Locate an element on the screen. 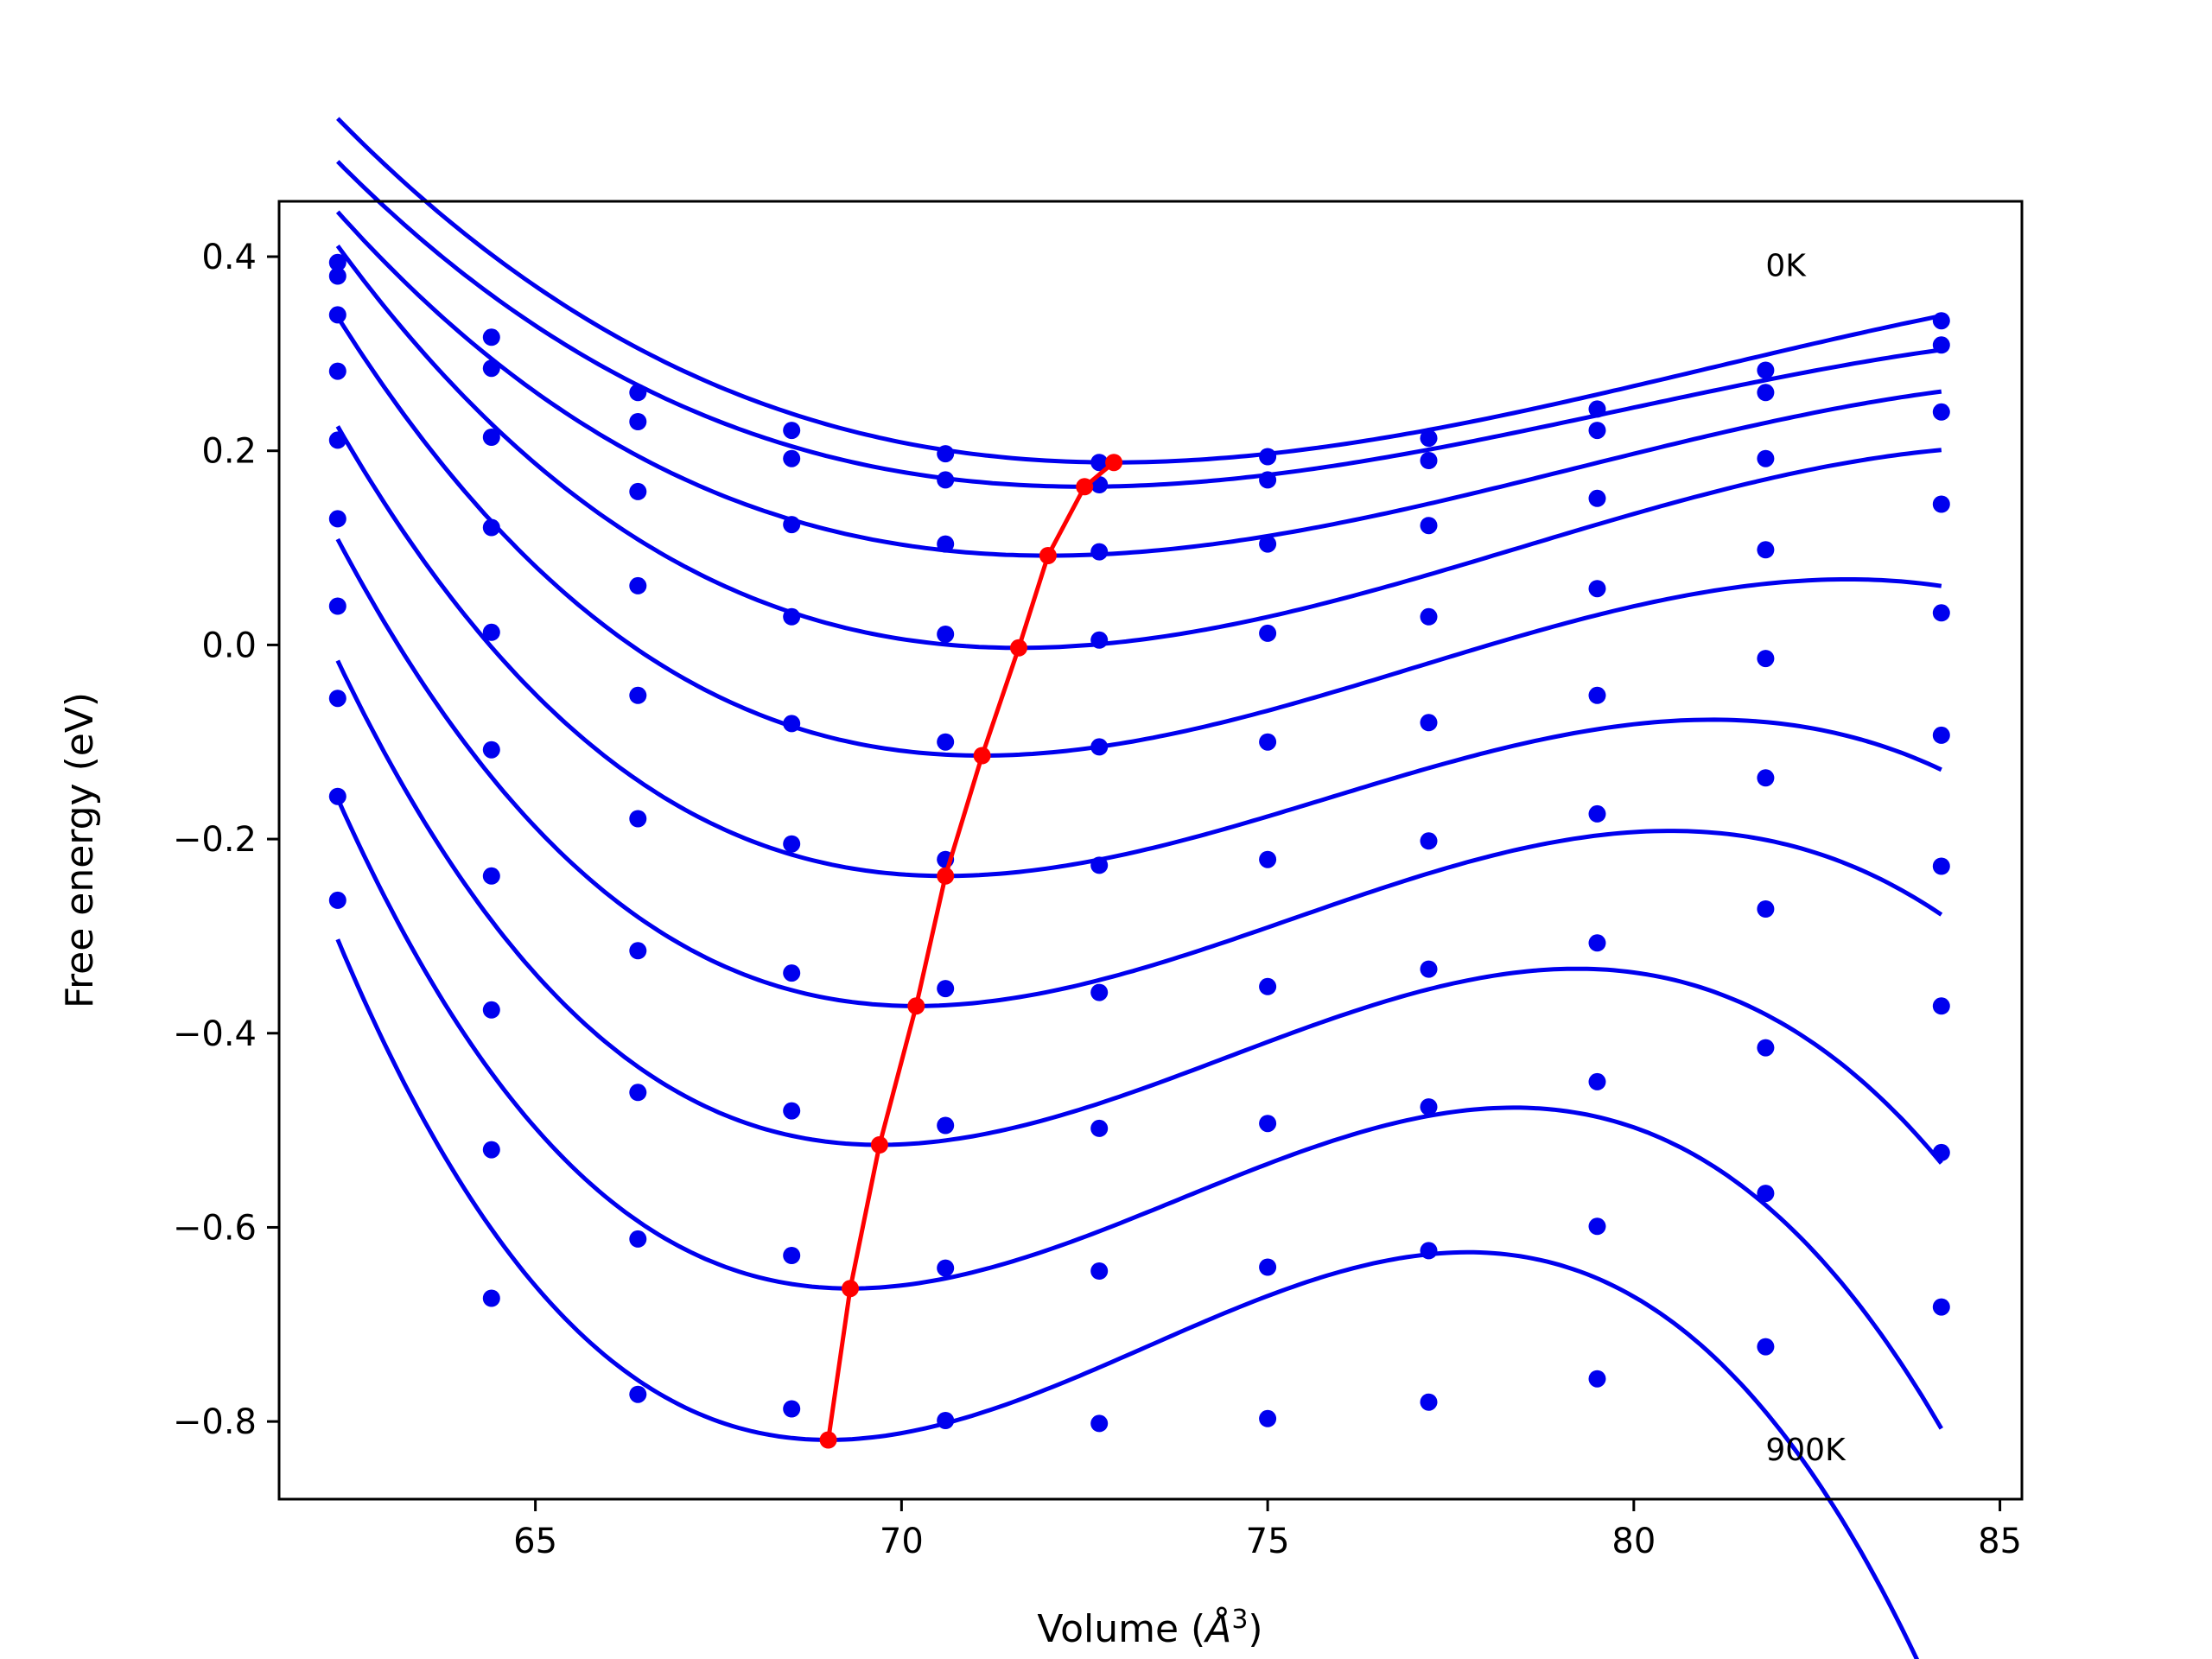 Image resolution: width=2212 pixels, height=1659 pixels. x-axis-ticks: 65 70 75 80 85 is located at coordinates (1267, 1530).